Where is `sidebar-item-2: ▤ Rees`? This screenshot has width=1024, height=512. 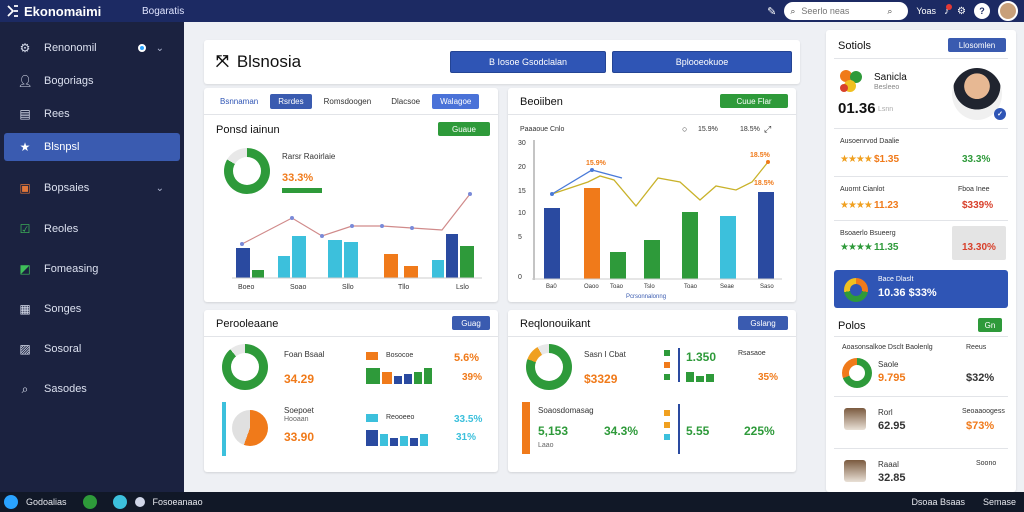 sidebar-item-2: ▤ Rees is located at coordinates (92, 114).